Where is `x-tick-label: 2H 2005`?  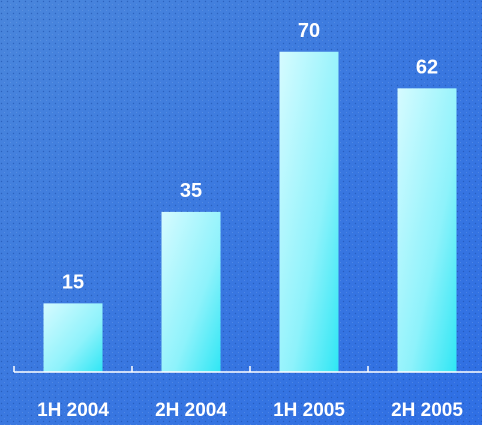
x-tick-label: 2H 2005 is located at coordinates (427, 410).